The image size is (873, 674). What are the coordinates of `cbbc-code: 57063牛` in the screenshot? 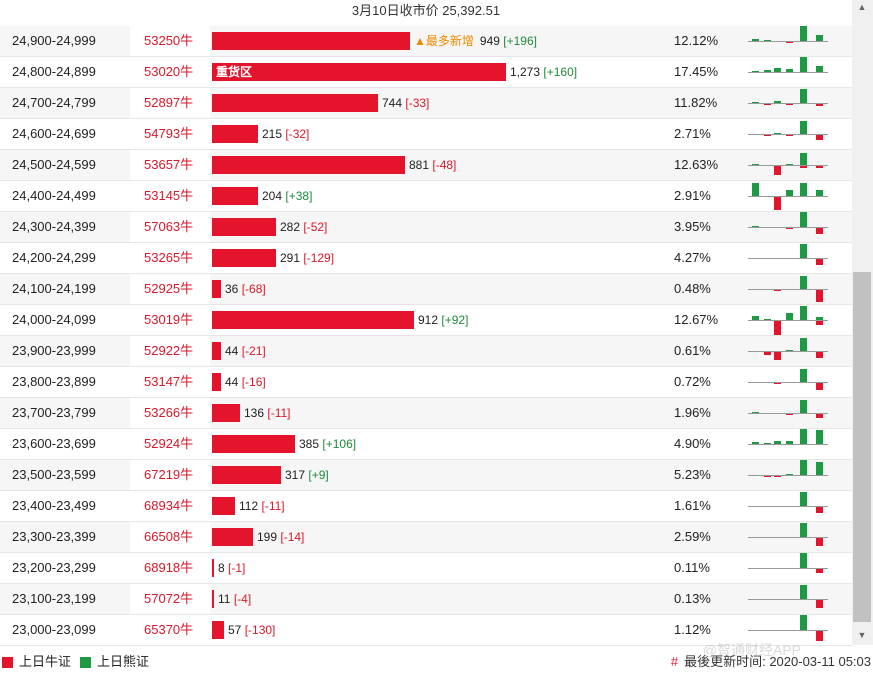 It's located at (170, 227).